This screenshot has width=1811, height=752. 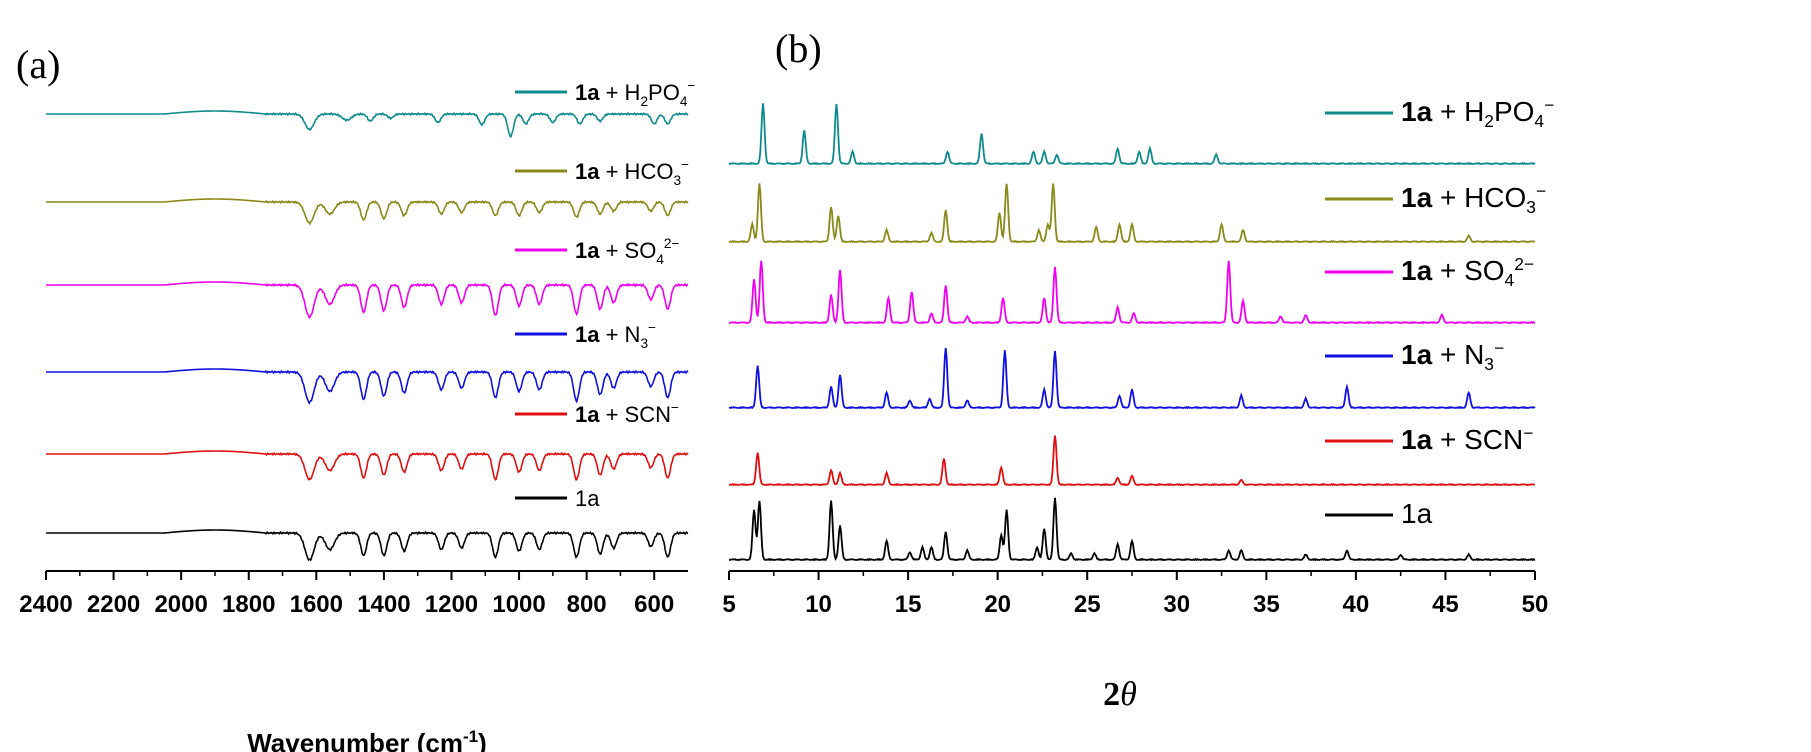 What do you see at coordinates (1535, 604) in the screenshot?
I see `x-tick-label: 50` at bounding box center [1535, 604].